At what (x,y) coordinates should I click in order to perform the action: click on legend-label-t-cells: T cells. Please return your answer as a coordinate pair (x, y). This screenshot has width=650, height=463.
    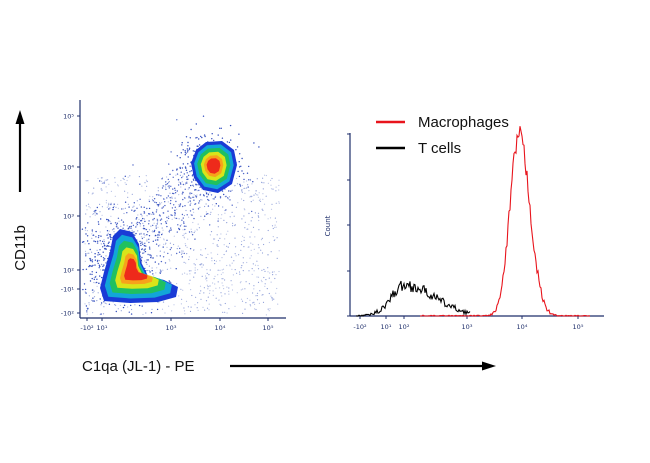
    Looking at the image, I should click on (439, 148).